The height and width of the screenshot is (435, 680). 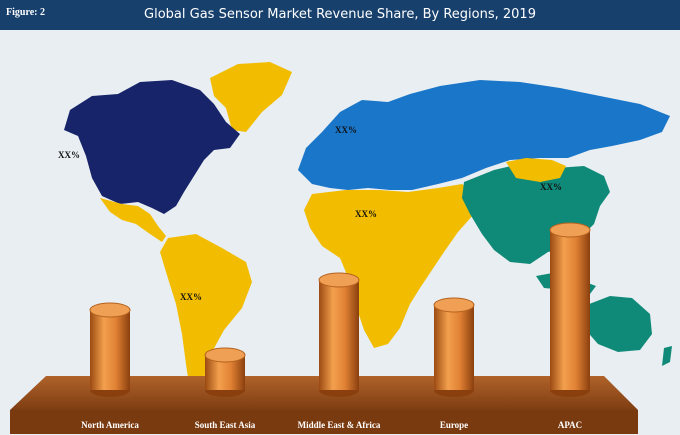 What do you see at coordinates (133, 220) in the screenshot?
I see `central-america-shape` at bounding box center [133, 220].